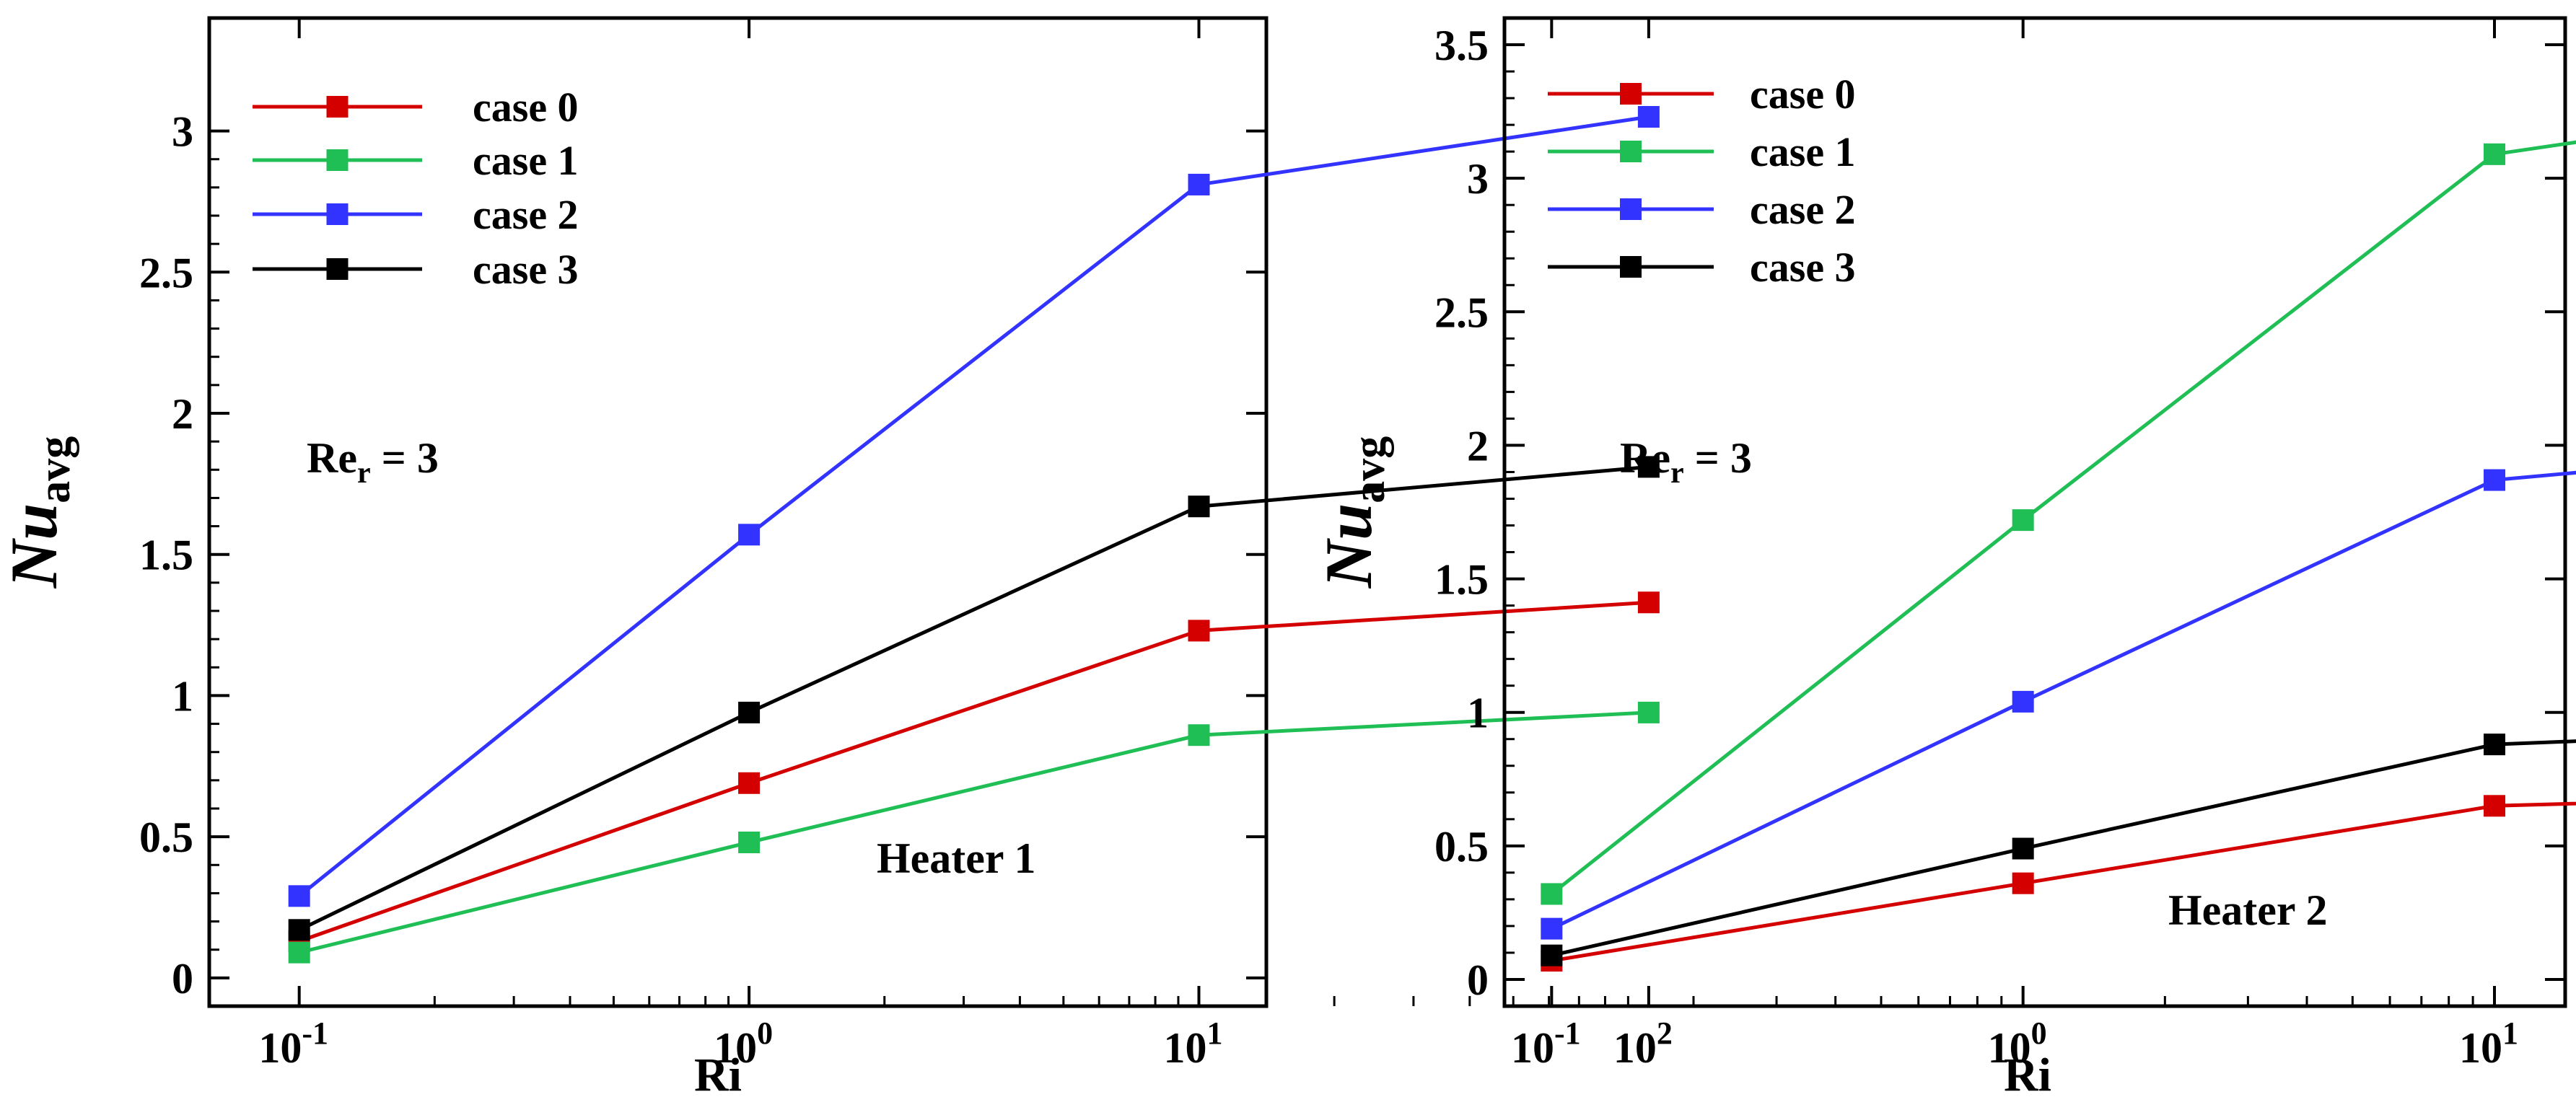  I want to click on heater-label: Heater 1, so click(956, 858).